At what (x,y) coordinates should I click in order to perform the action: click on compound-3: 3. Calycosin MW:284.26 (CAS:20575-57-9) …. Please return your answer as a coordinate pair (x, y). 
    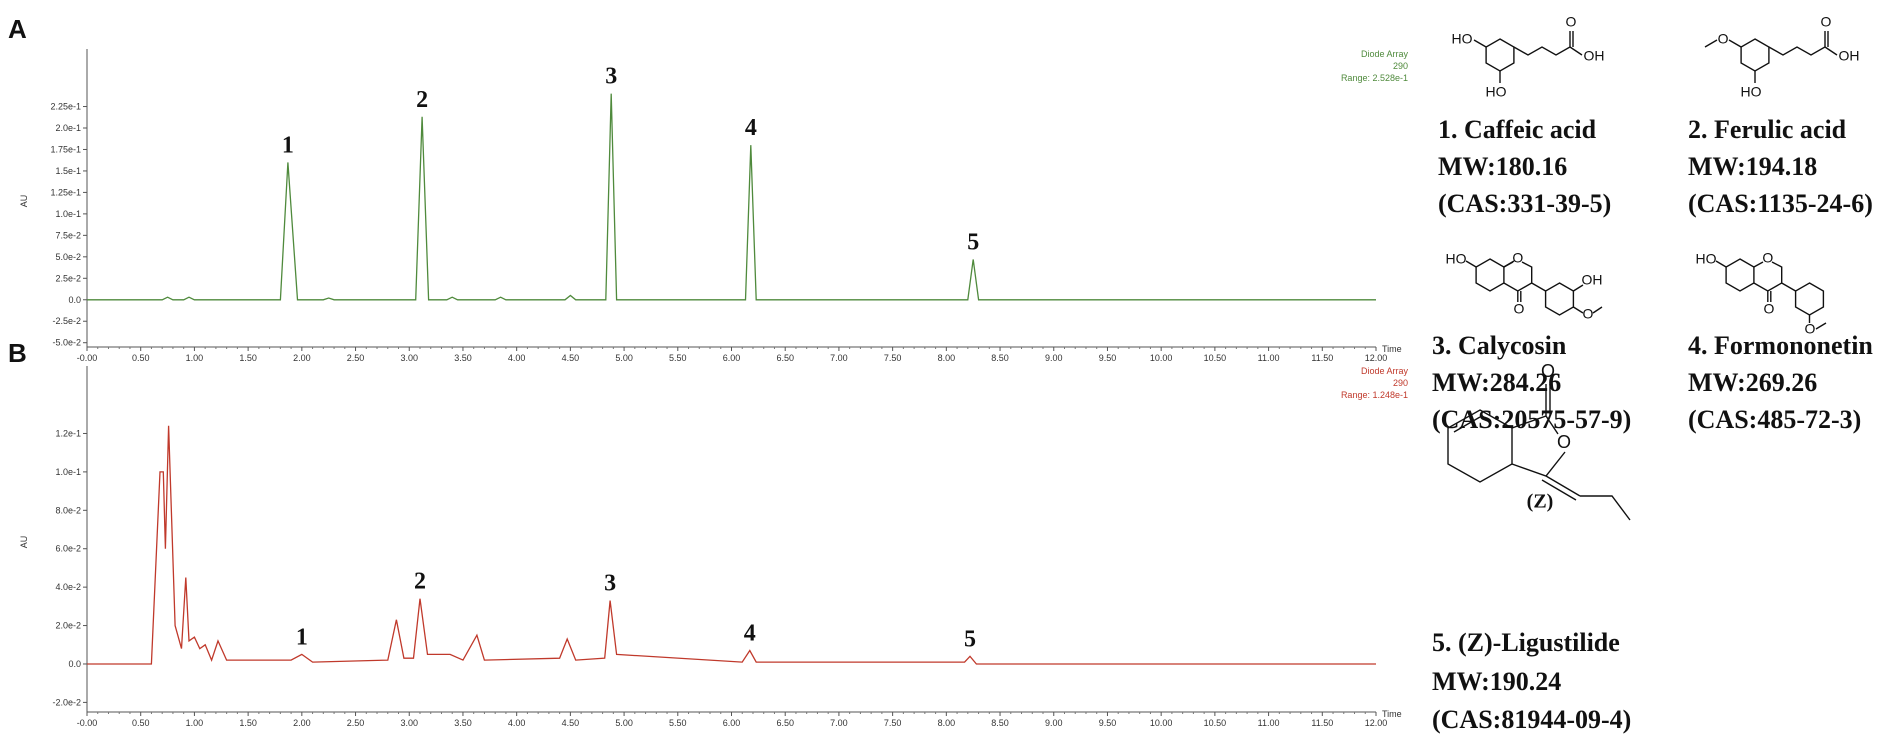
    Looking at the image, I should click on (1531, 342).